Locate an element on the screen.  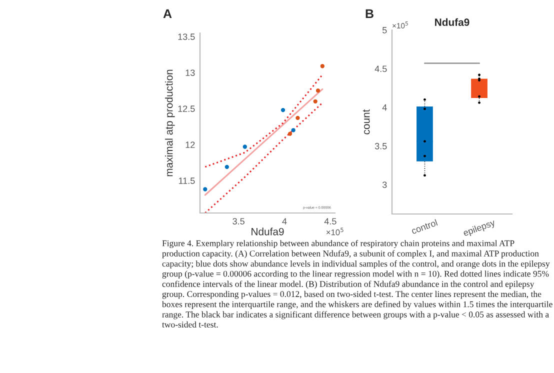
y-tick-label: 3 is located at coordinates (384, 185).